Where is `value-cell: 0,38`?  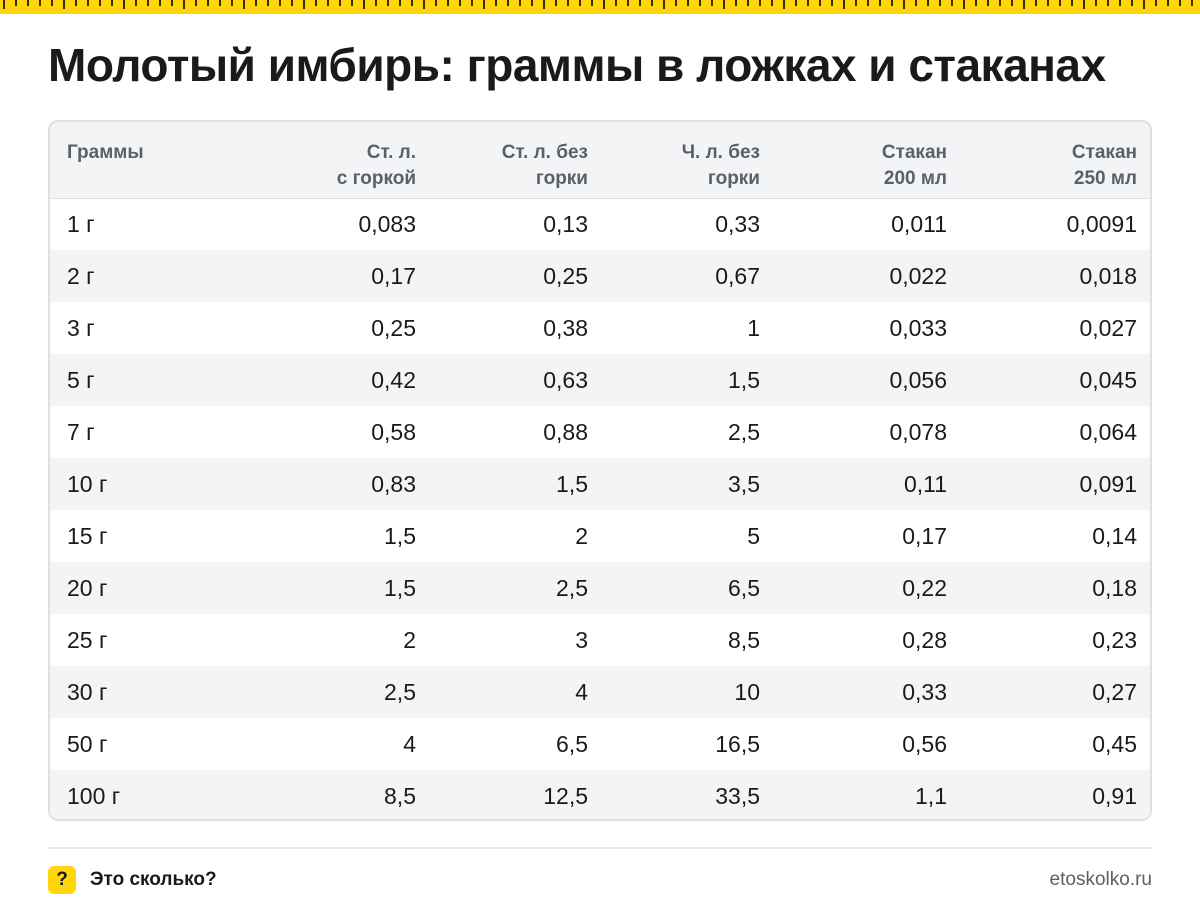 value-cell: 0,38 is located at coordinates (565, 327).